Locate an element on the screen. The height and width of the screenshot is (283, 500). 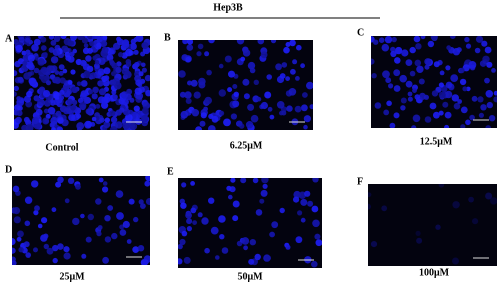
cells is located at coordinates (432, 224).